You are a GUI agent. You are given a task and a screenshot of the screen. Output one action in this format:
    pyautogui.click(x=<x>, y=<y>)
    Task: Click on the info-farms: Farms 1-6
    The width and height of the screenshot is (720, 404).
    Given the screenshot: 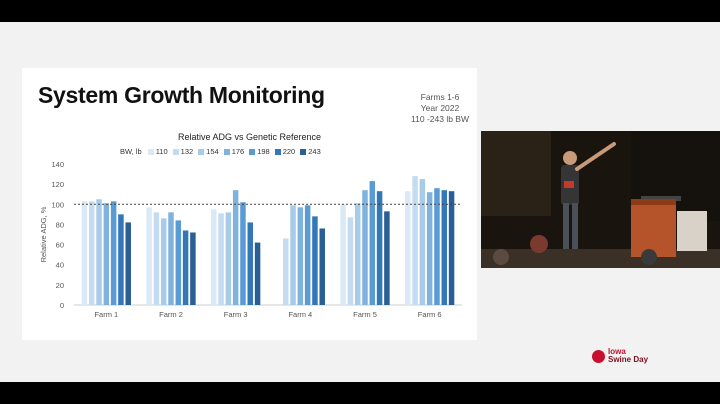 What is the action you would take?
    pyautogui.click(x=440, y=97)
    